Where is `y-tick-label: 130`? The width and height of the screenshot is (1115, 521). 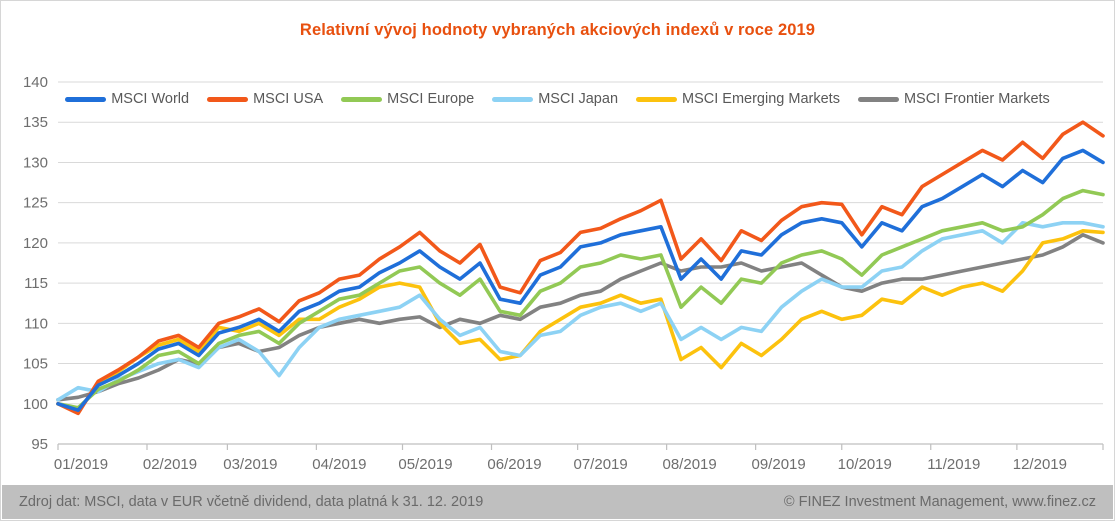
y-tick-label: 130 is located at coordinates (35, 162).